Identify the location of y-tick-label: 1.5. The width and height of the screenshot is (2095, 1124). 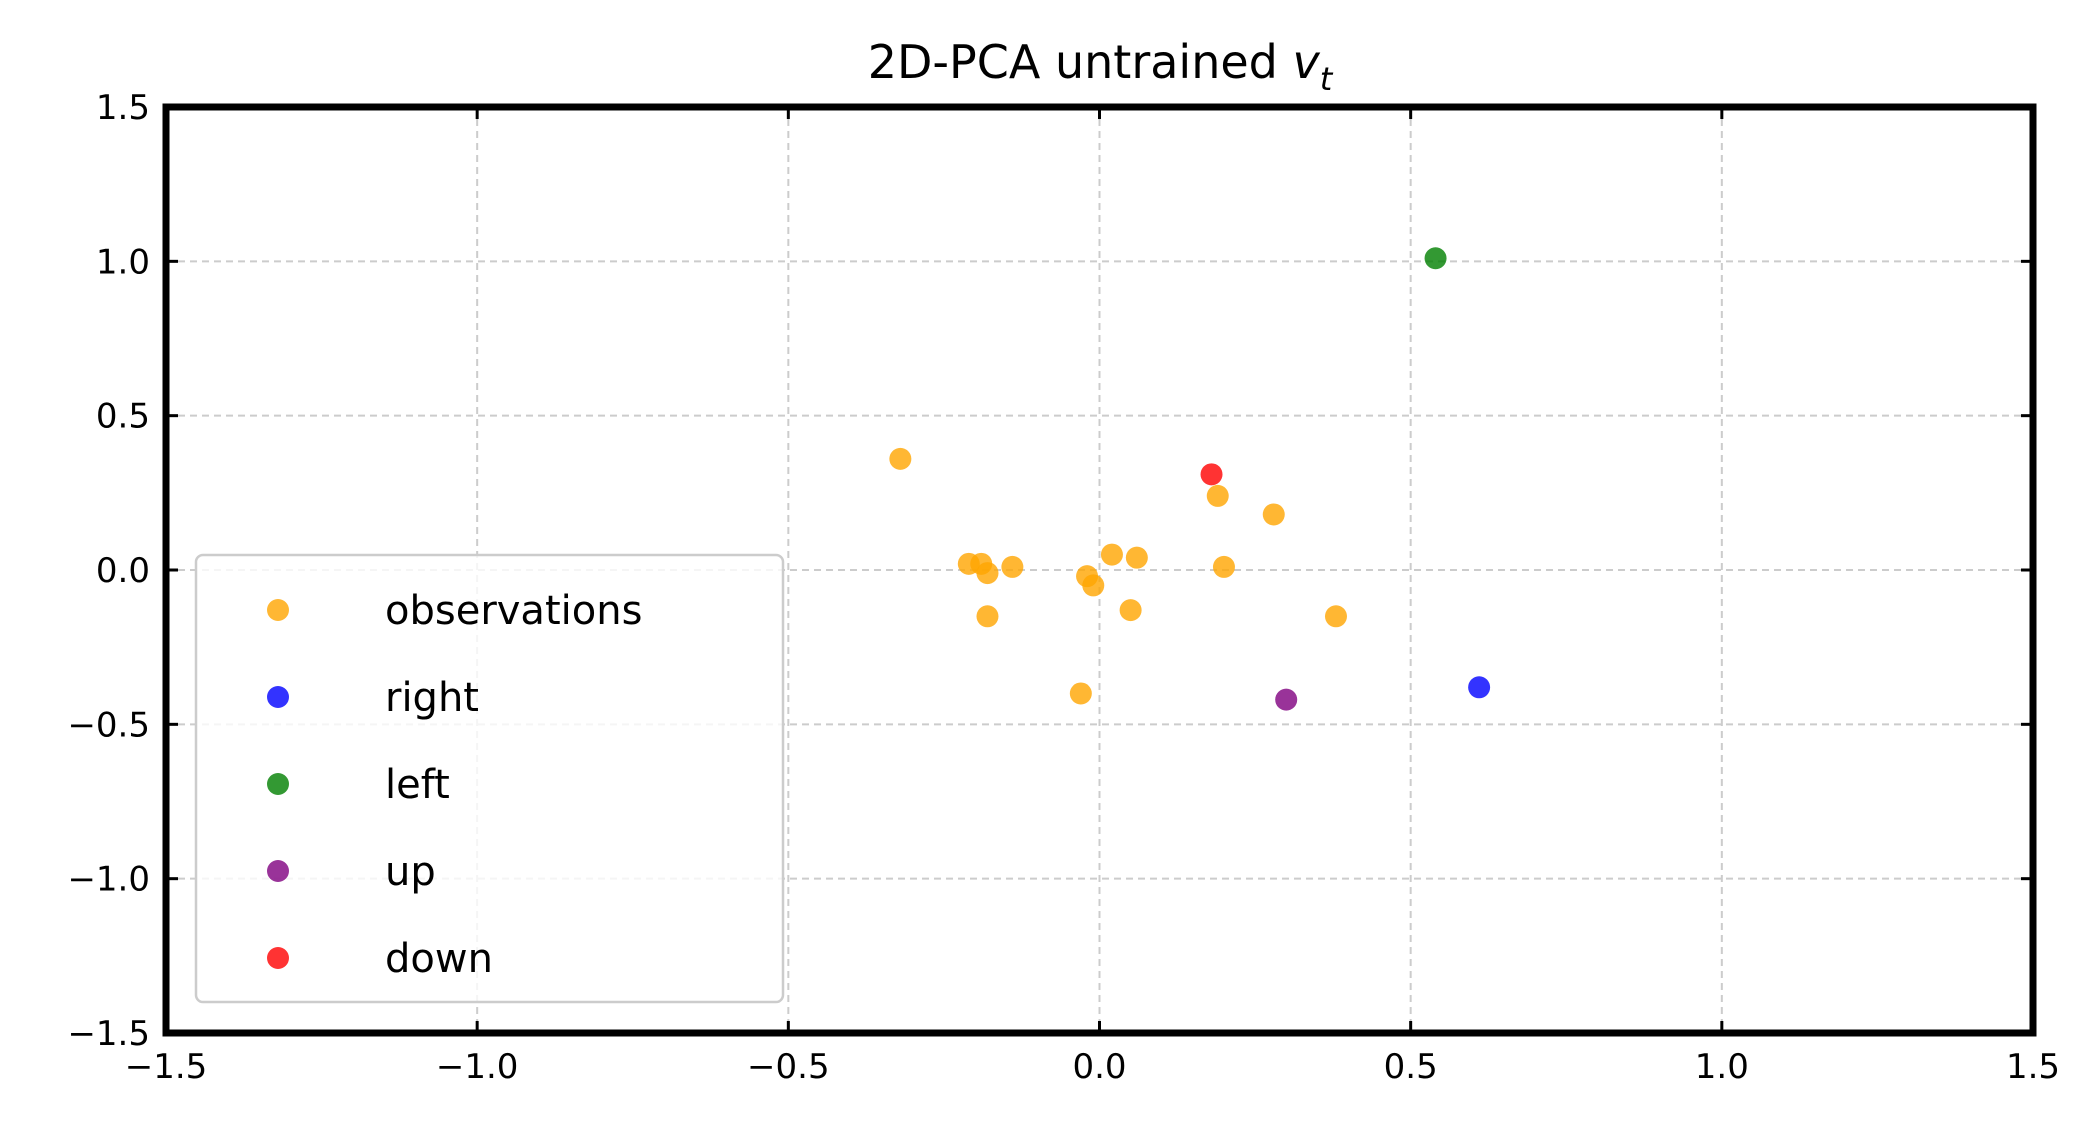
(123, 108).